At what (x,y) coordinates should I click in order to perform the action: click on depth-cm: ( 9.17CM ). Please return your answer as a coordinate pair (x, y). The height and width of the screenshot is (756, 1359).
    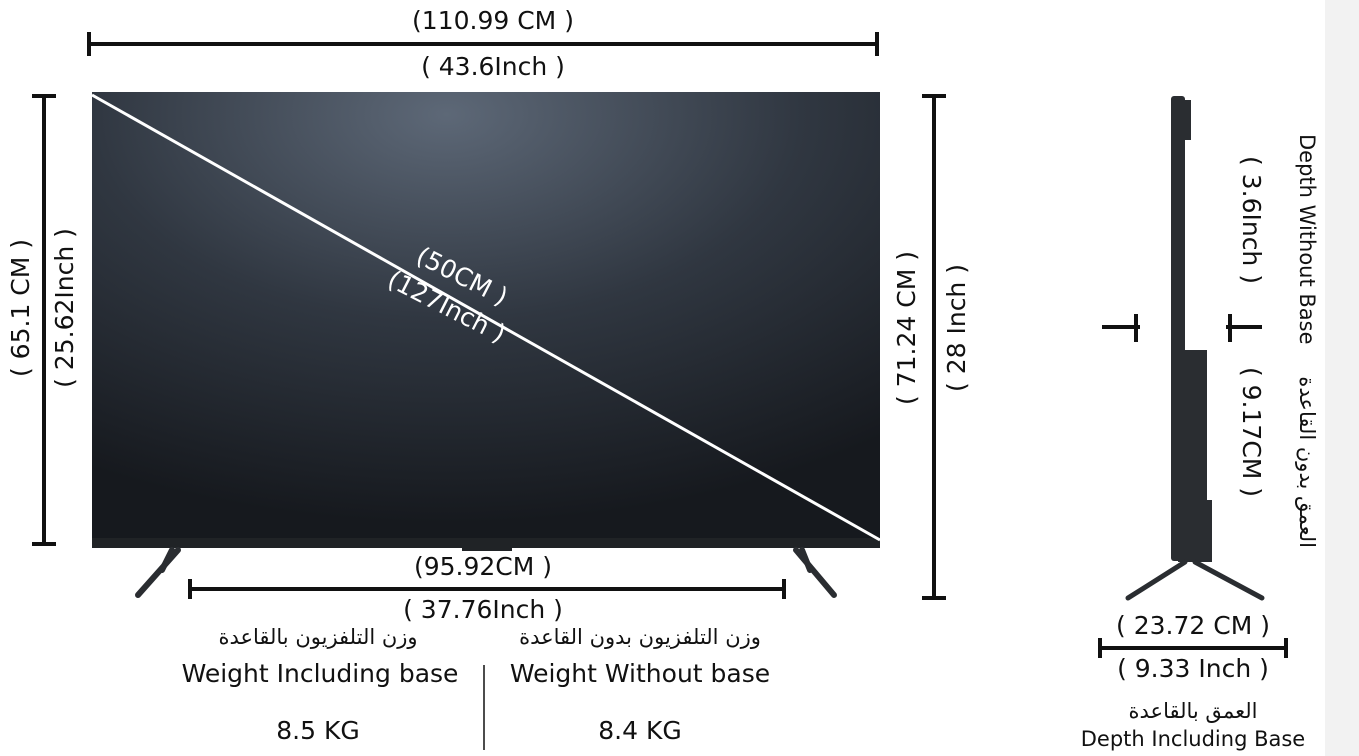
    Looking at the image, I should click on (1251, 432).